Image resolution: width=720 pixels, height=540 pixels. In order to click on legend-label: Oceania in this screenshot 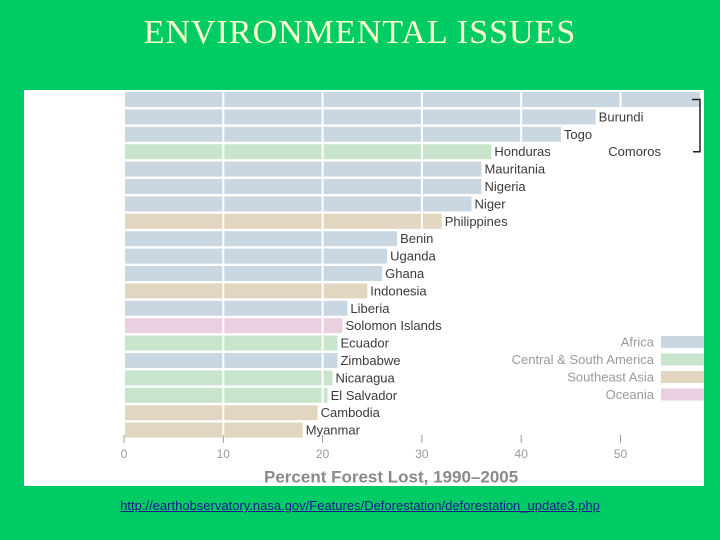, I will do `click(630, 394)`.